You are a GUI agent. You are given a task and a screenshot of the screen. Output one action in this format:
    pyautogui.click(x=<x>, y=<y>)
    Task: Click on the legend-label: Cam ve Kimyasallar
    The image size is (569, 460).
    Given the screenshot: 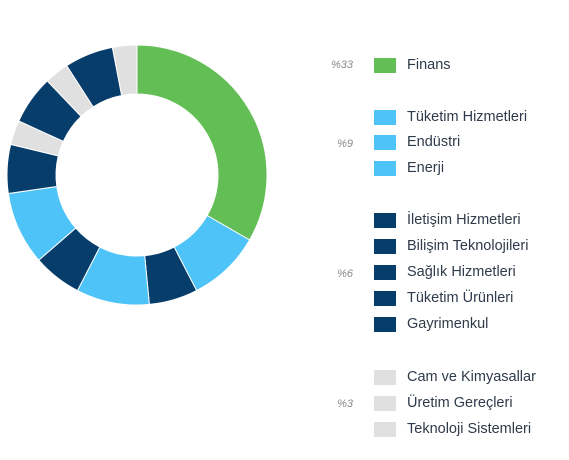 What is the action you would take?
    pyautogui.click(x=471, y=377)
    